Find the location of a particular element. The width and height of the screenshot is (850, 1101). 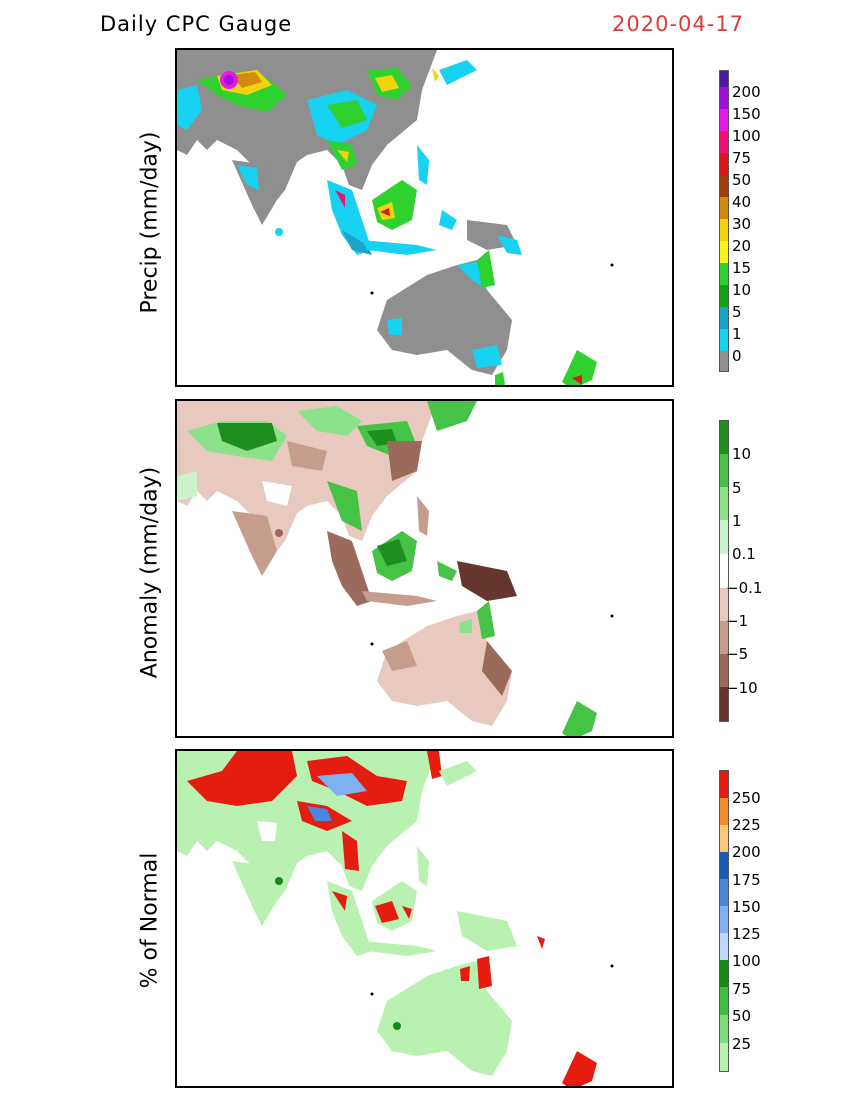

percent-tick: 225 is located at coordinates (746, 825).